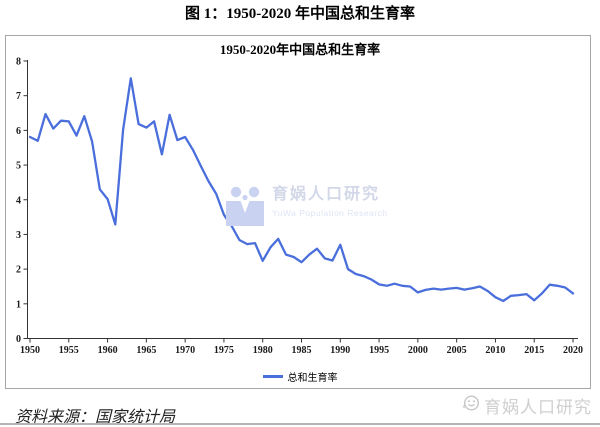  What do you see at coordinates (300, 49) in the screenshot?
I see `chart-title: 1950-2020年中国总和生育率` at bounding box center [300, 49].